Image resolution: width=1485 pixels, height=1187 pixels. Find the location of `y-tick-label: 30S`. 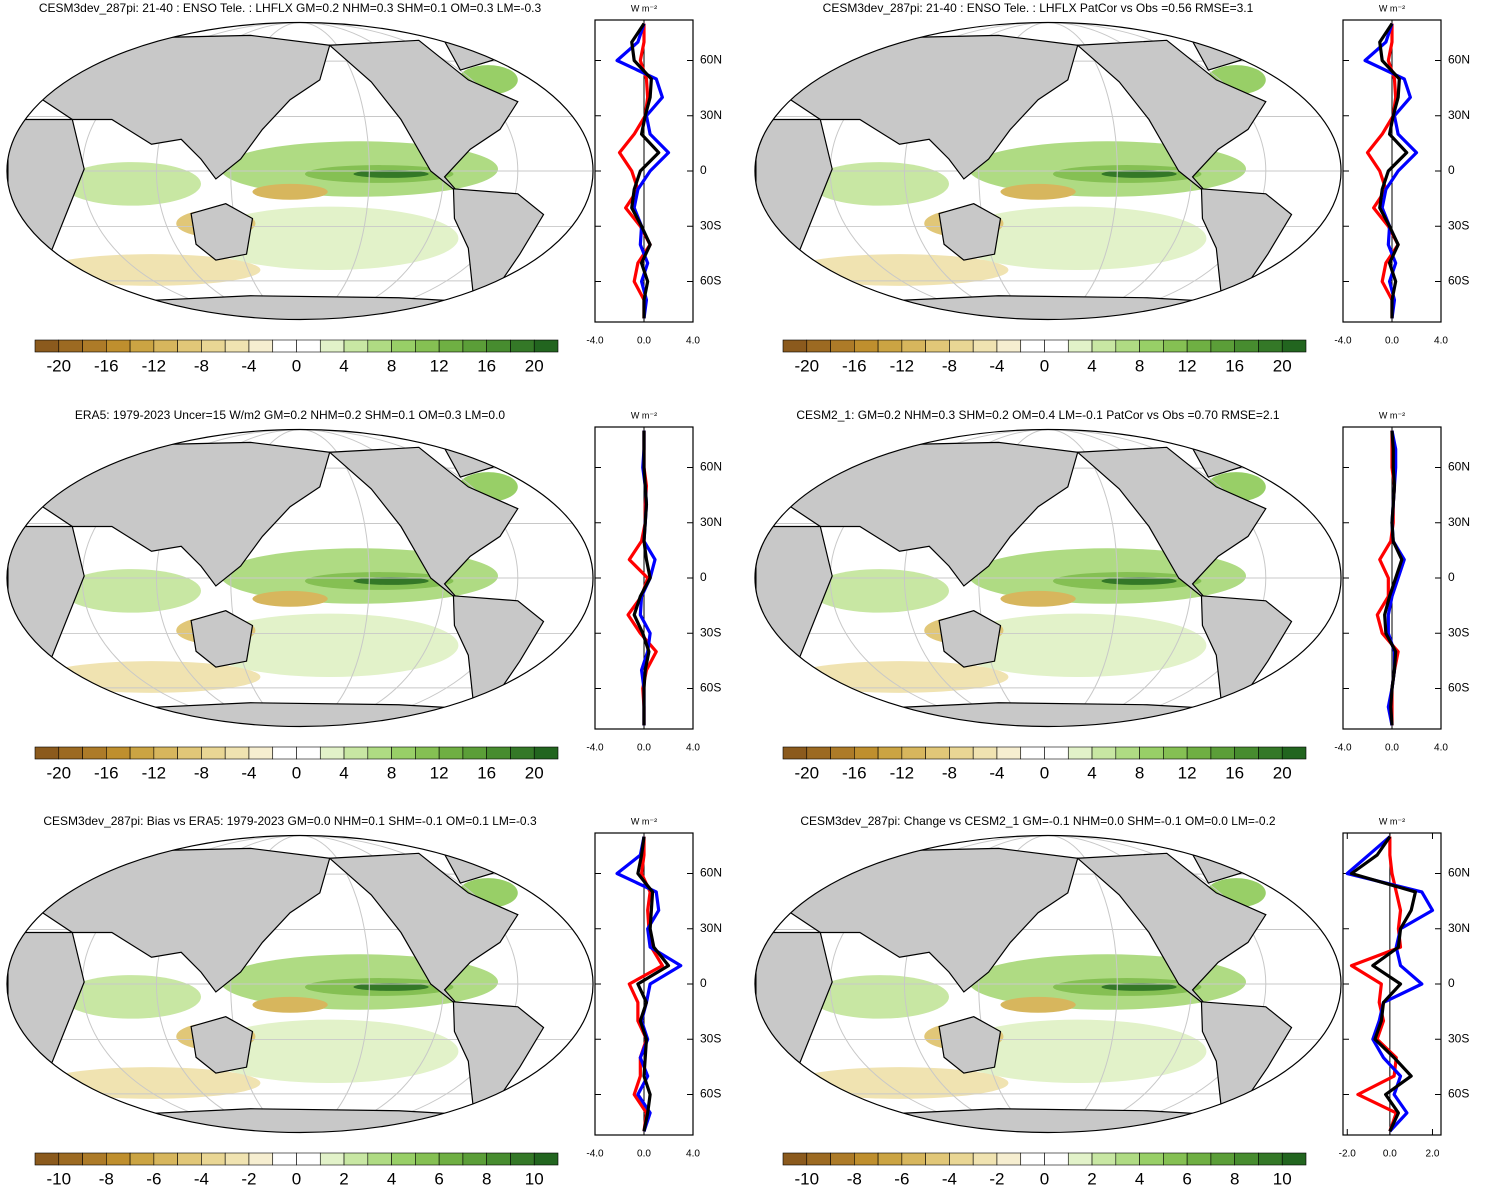

y-tick-label: 30S is located at coordinates (710, 1038).